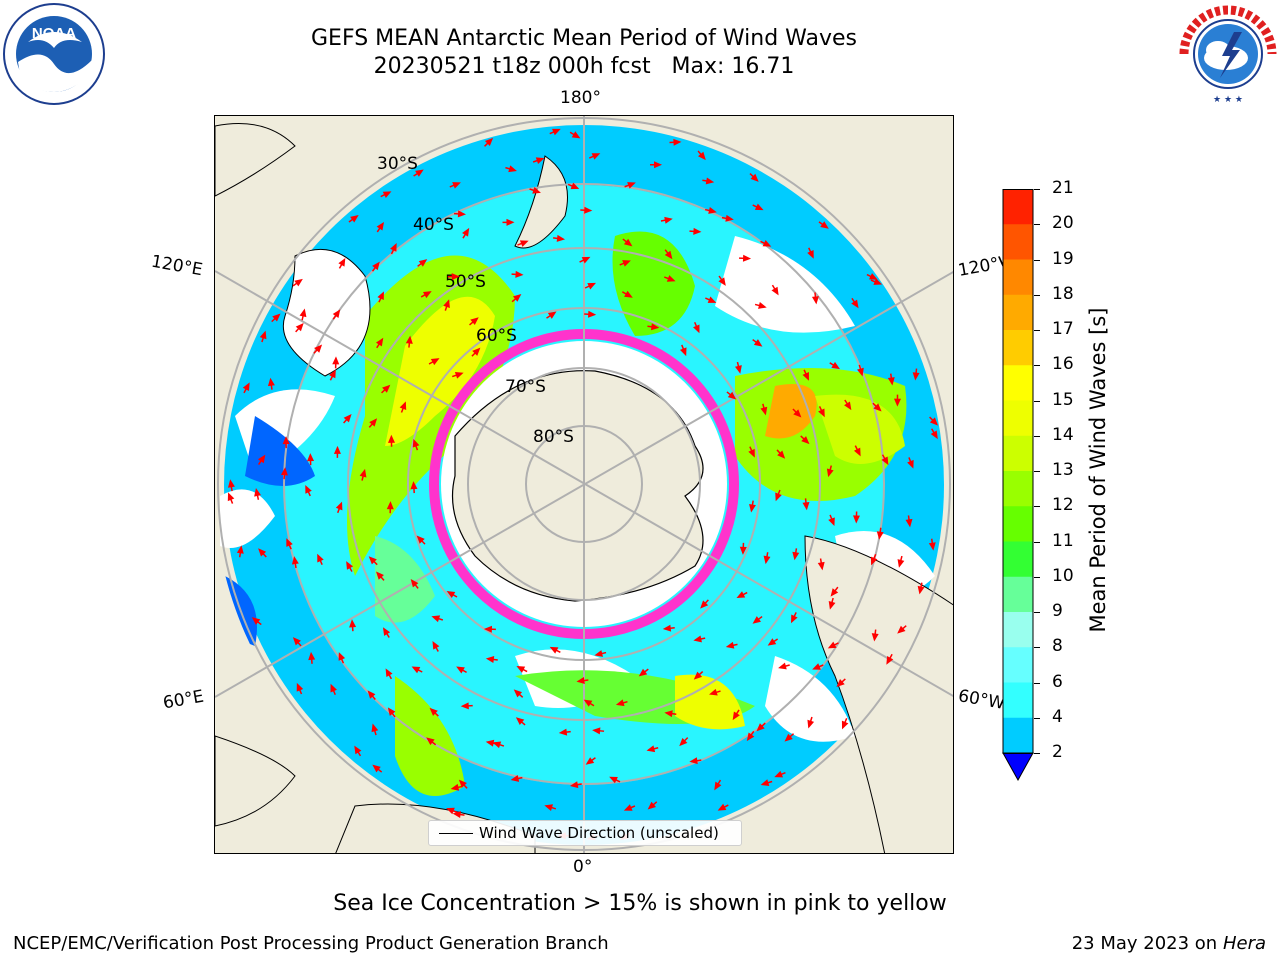 The width and height of the screenshot is (1280, 960). Describe the element at coordinates (1057, 681) in the screenshot. I see `colorbar-tick-label: 6` at that location.